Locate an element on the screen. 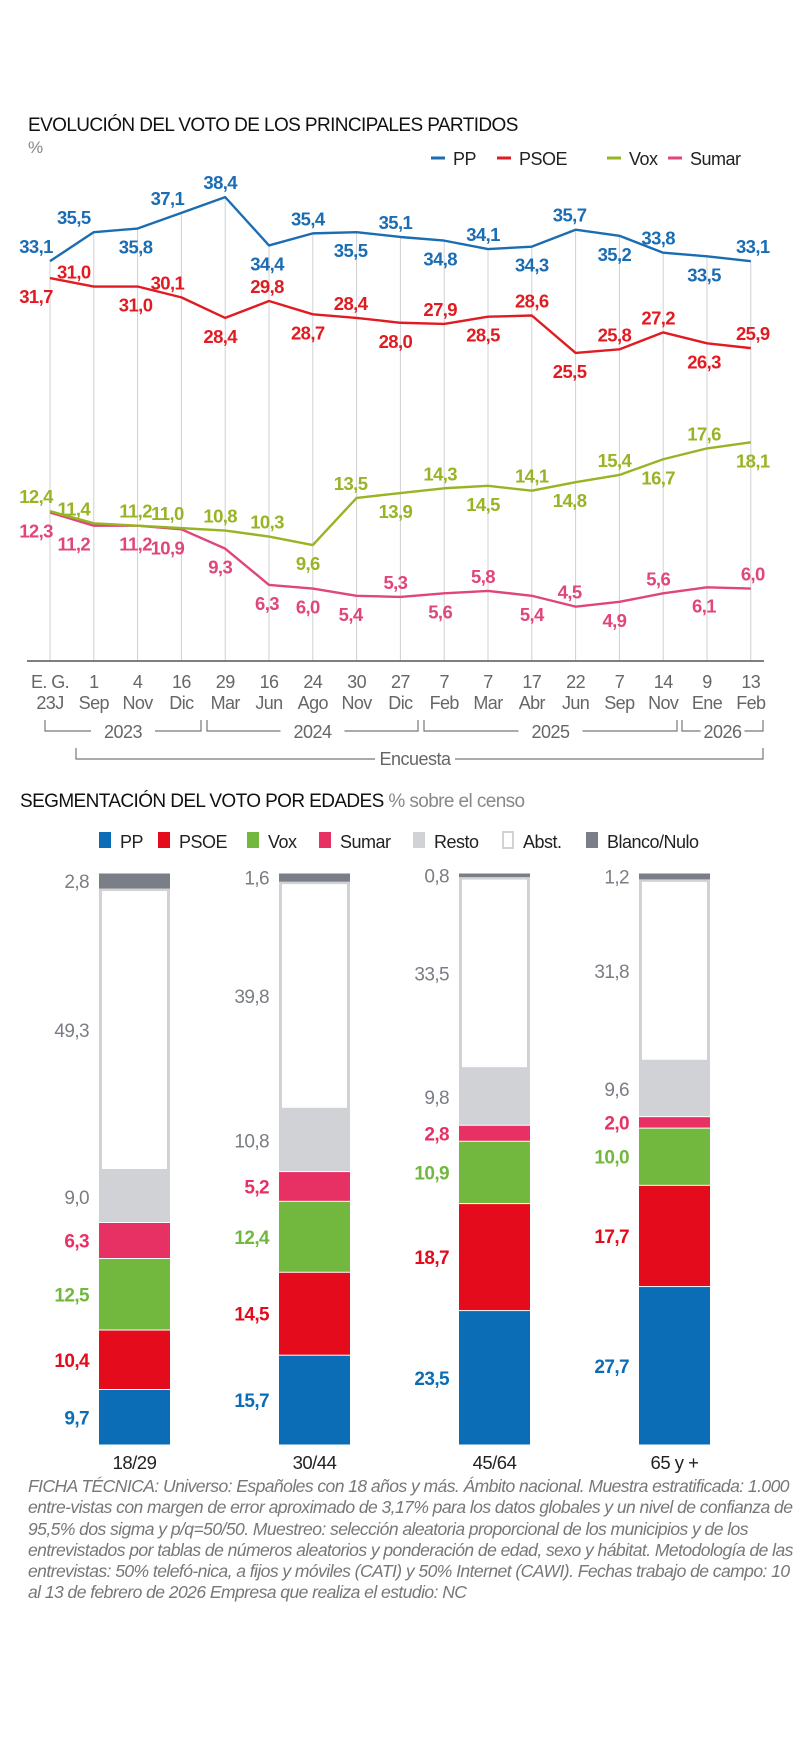  x-tick-label-month: Sep is located at coordinates (94, 703).